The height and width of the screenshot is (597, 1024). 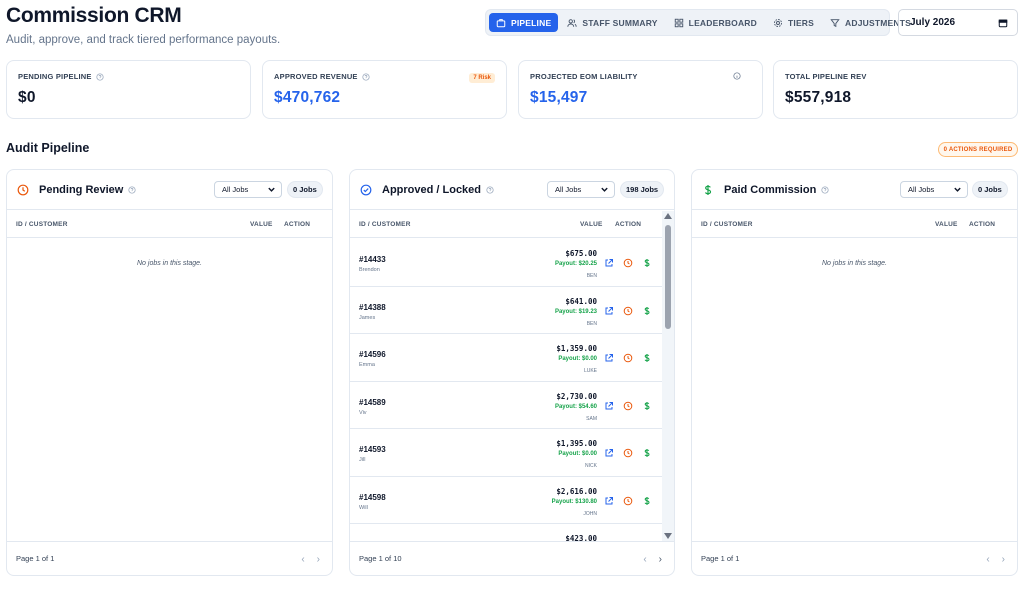 I want to click on table-row: #14587 $423.00, so click(x=506, y=532).